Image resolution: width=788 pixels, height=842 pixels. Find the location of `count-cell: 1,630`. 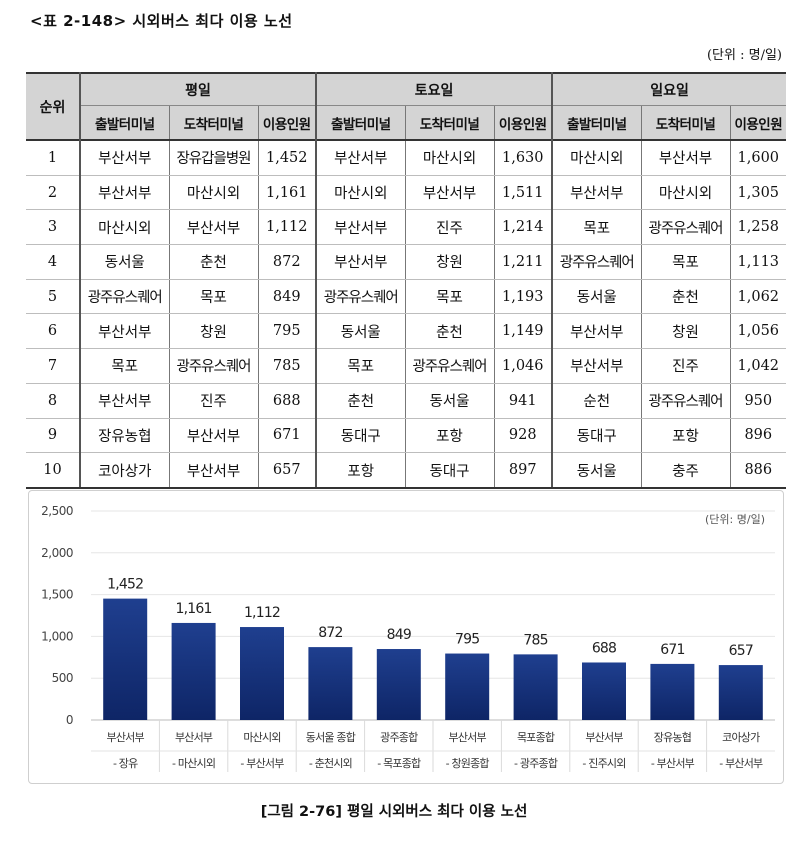

count-cell: 1,630 is located at coordinates (523, 158).